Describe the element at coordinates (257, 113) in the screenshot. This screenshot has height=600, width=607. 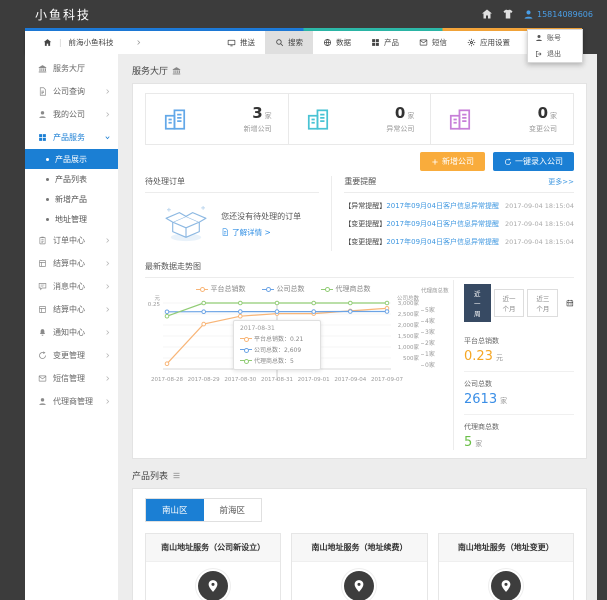
I see `stat-value: 3` at that location.